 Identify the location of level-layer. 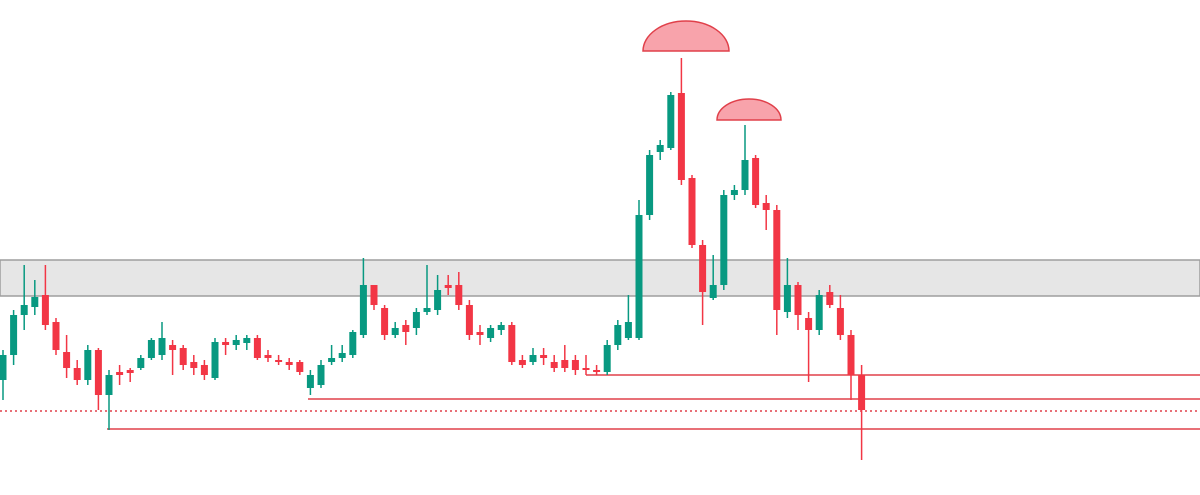
(600, 402).